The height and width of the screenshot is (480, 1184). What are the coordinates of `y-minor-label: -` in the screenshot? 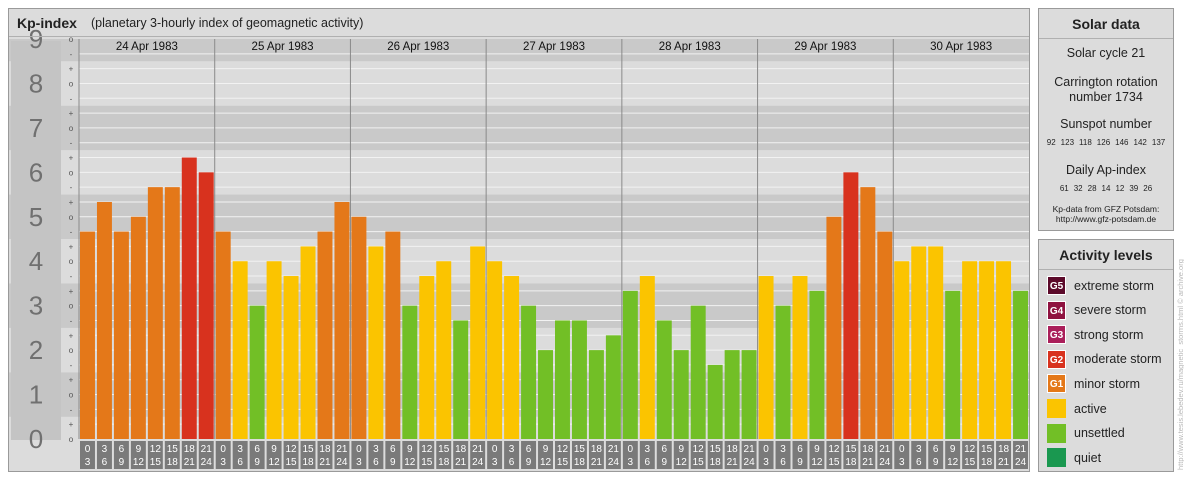 It's located at (71, 276).